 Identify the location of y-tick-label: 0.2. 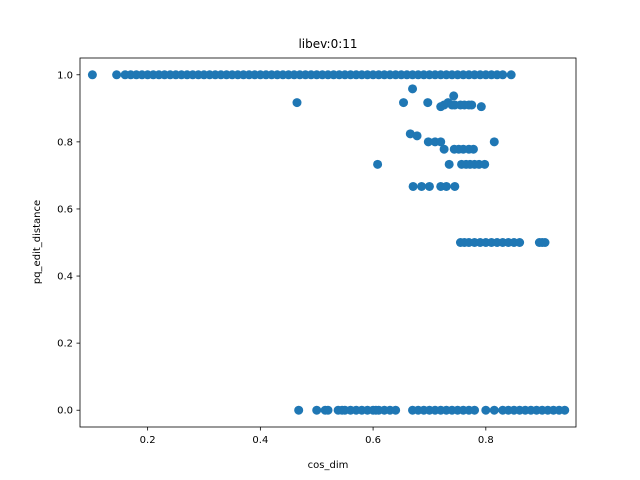
(65, 344).